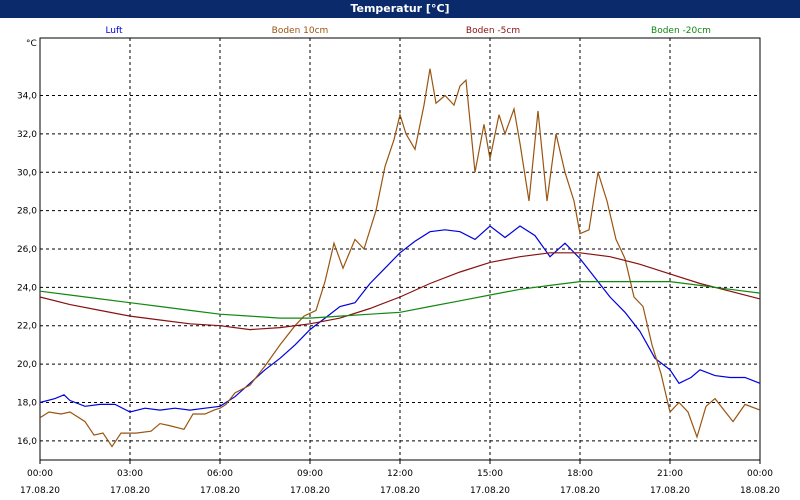 The height and width of the screenshot is (500, 800). Describe the element at coordinates (27, 250) in the screenshot. I see `y-tick-label: 26,0` at that location.